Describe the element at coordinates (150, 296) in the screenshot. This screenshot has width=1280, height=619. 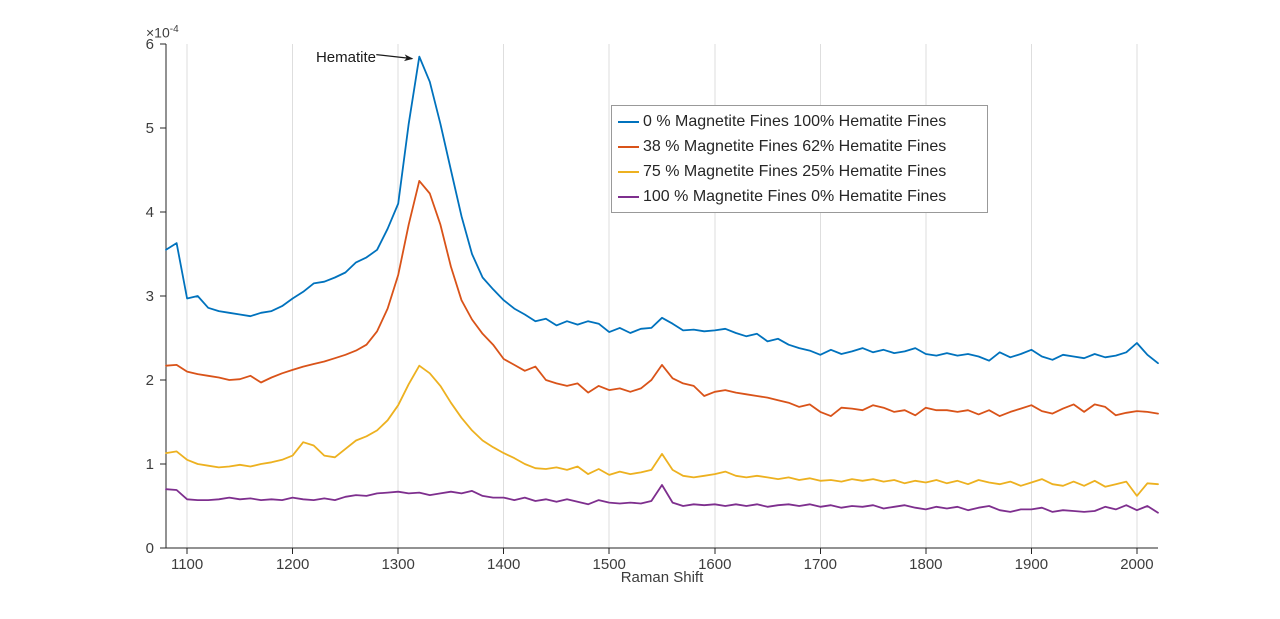
I see `y-tick-label: 3` at that location.